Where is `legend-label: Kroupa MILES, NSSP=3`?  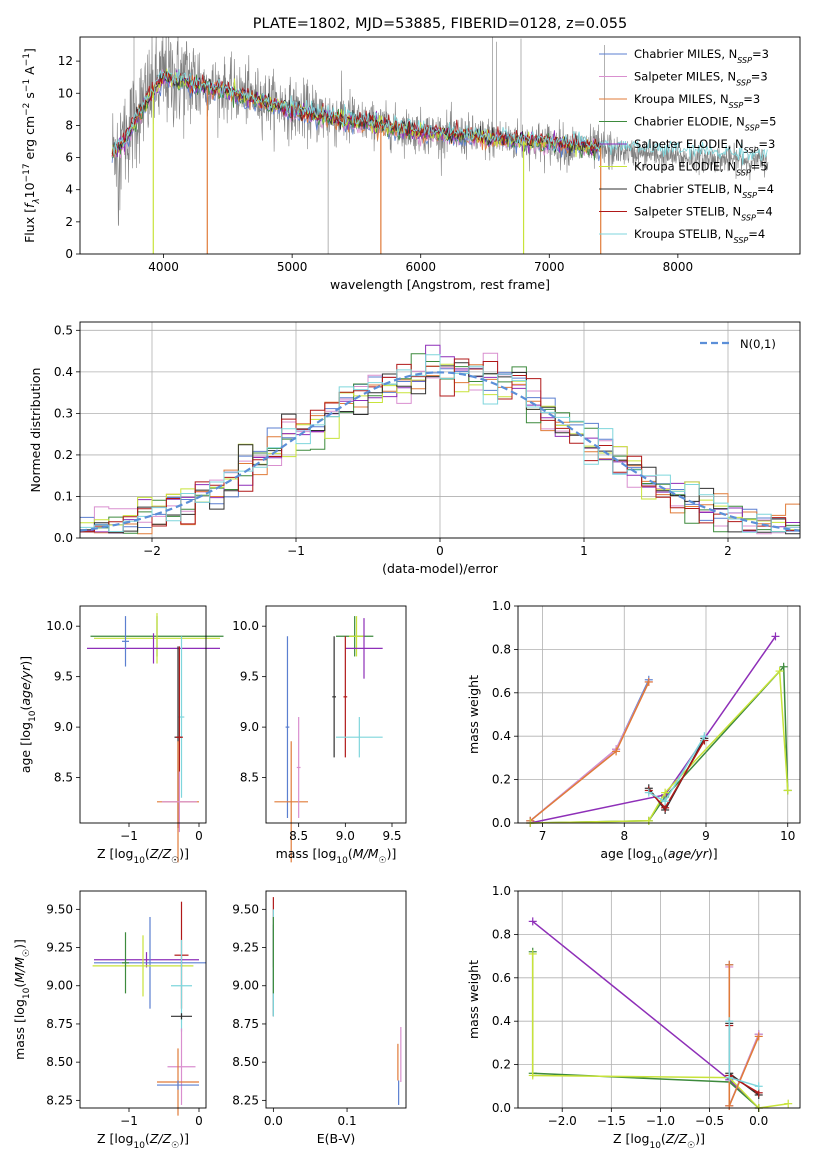
legend-label: Kroupa MILES, NSSP=3 is located at coordinates (697, 101).